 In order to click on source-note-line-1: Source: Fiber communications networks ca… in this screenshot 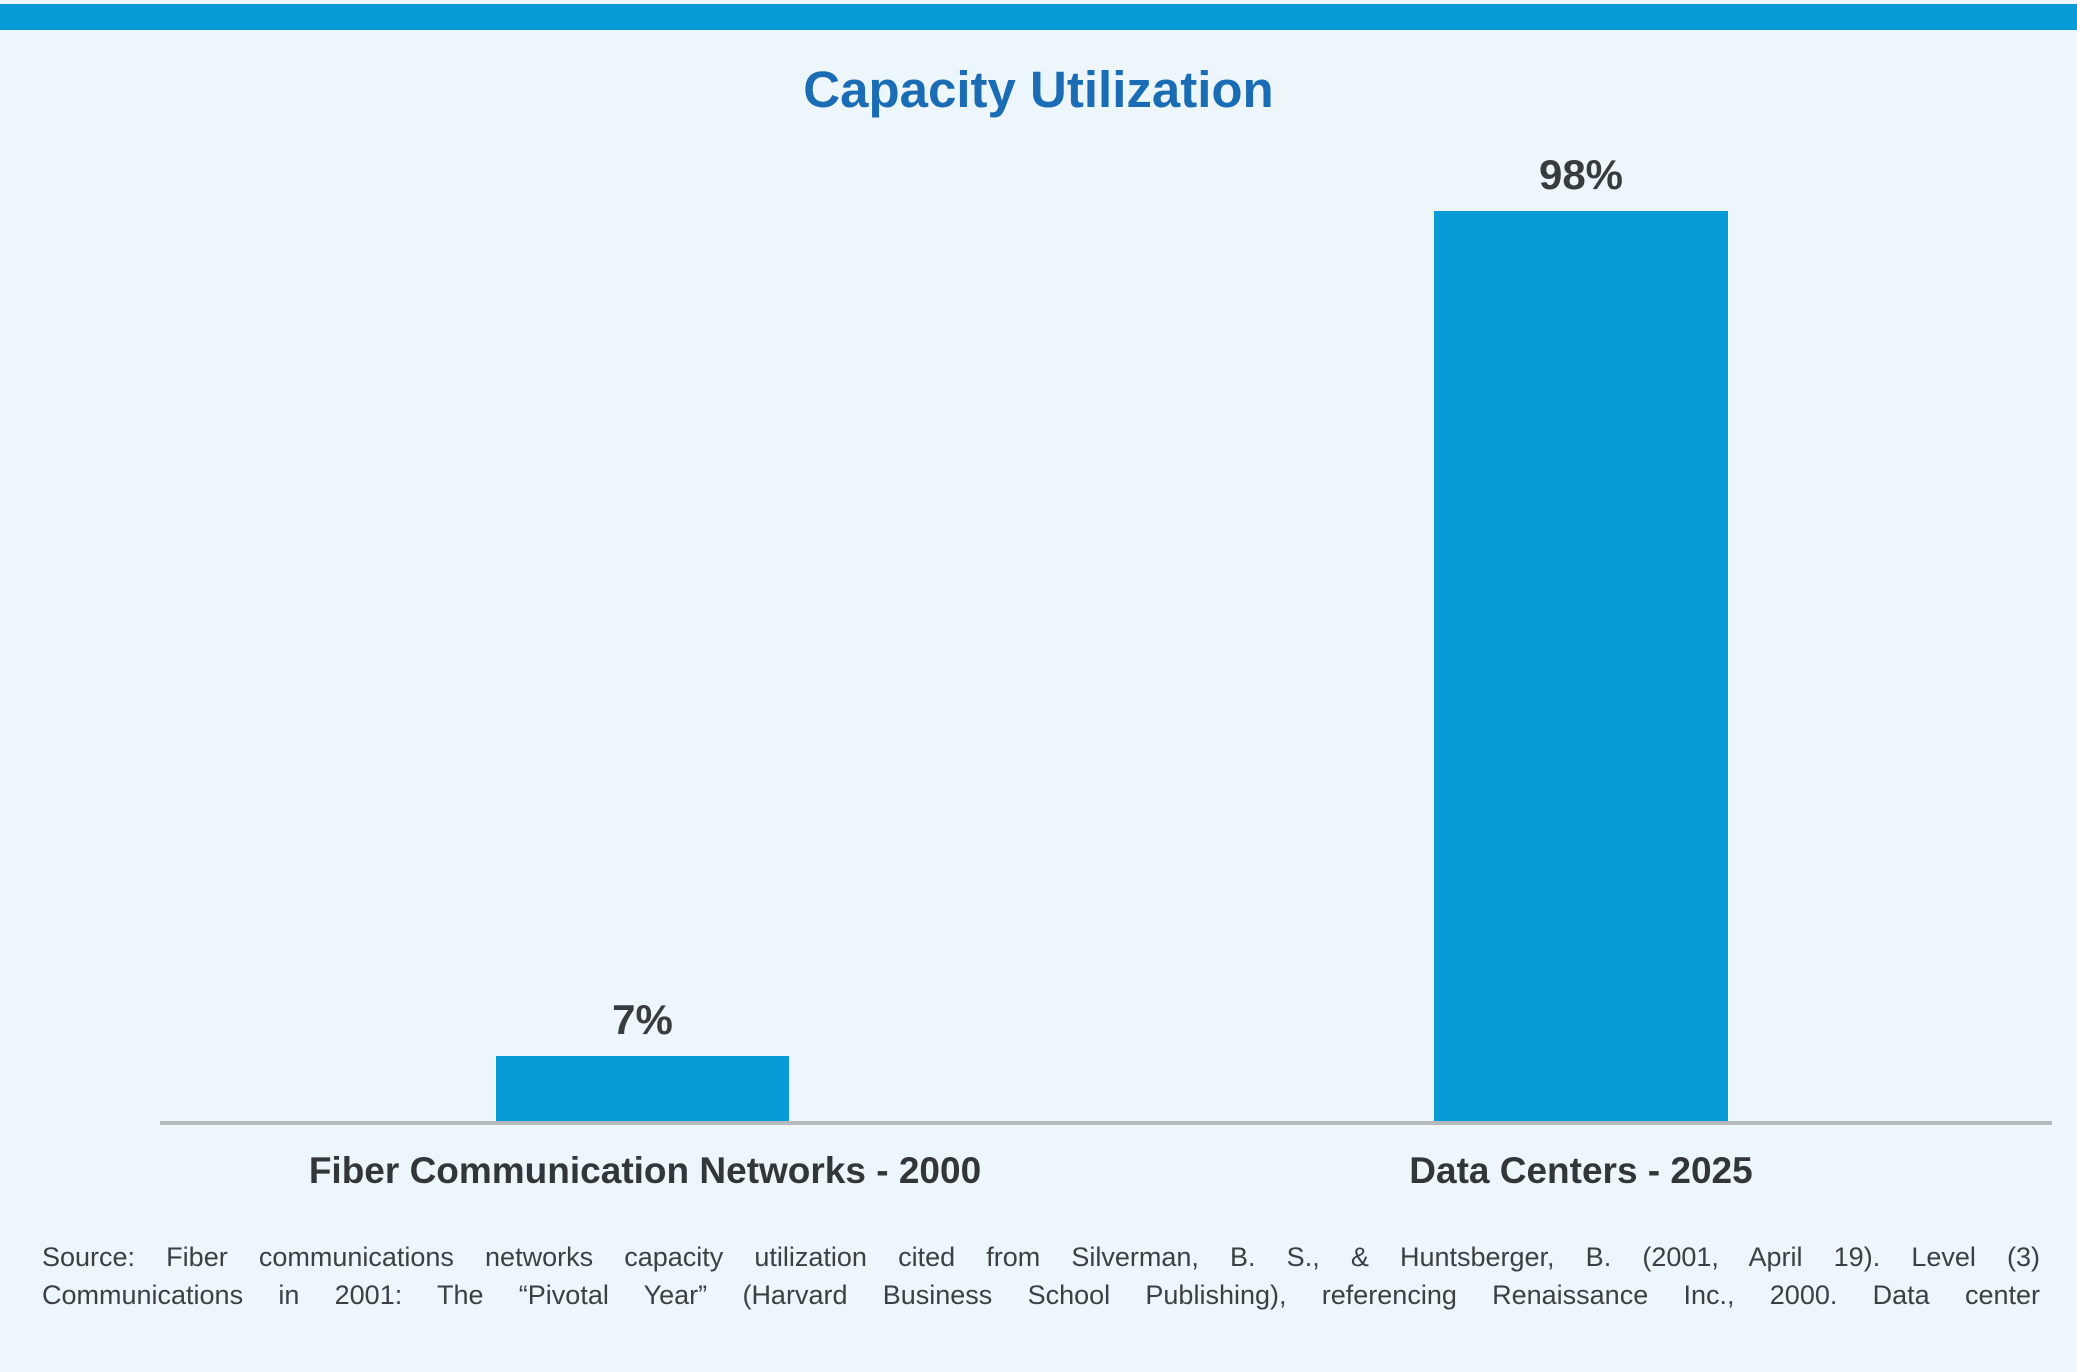, I will do `click(1041, 1257)`.